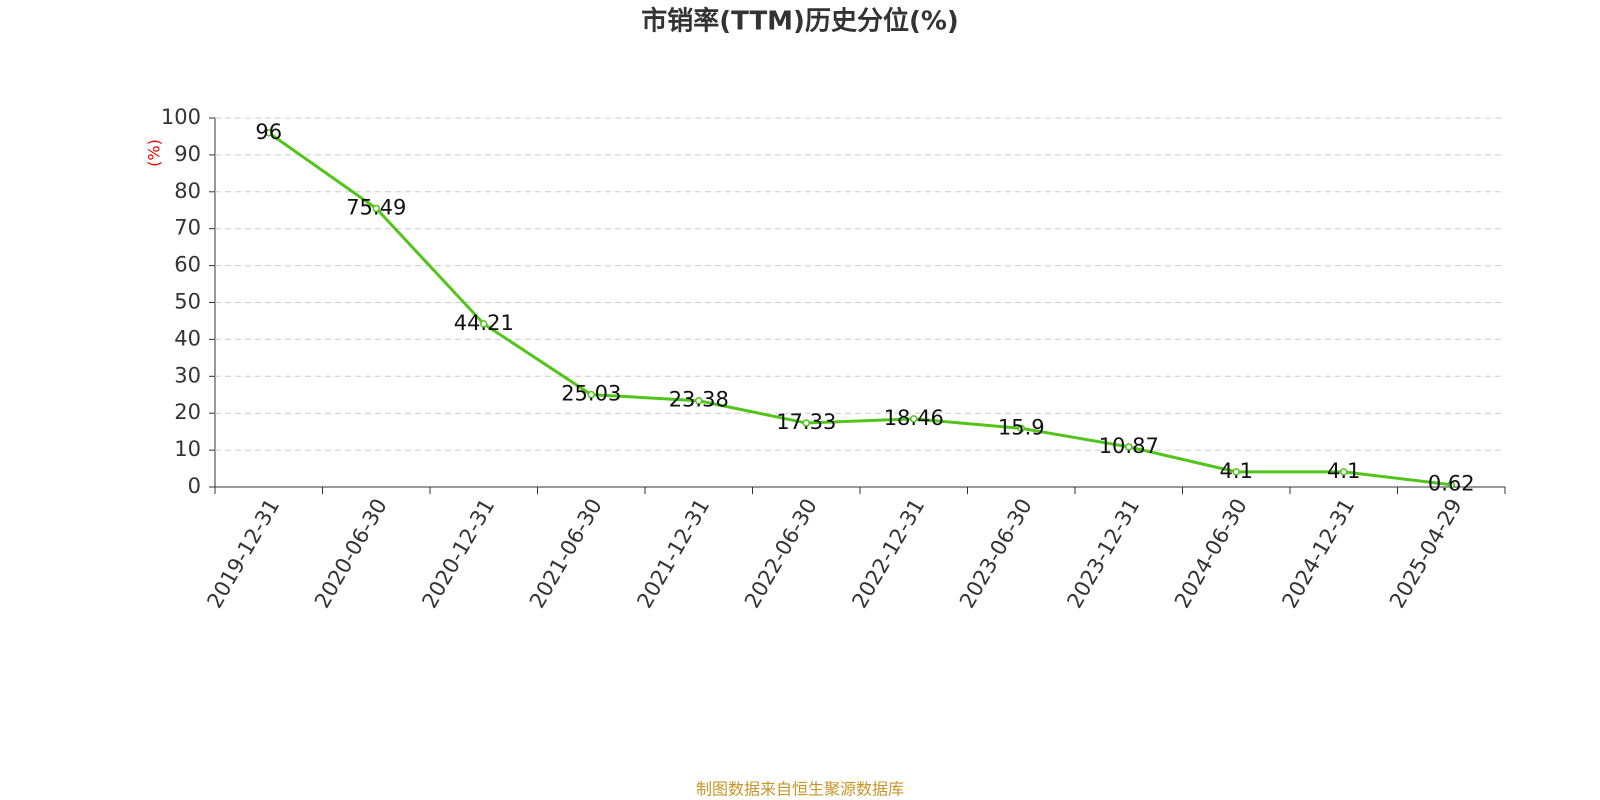 This screenshot has width=1600, height=800. What do you see at coordinates (187, 412) in the screenshot?
I see `y-tick-label: 20` at bounding box center [187, 412].